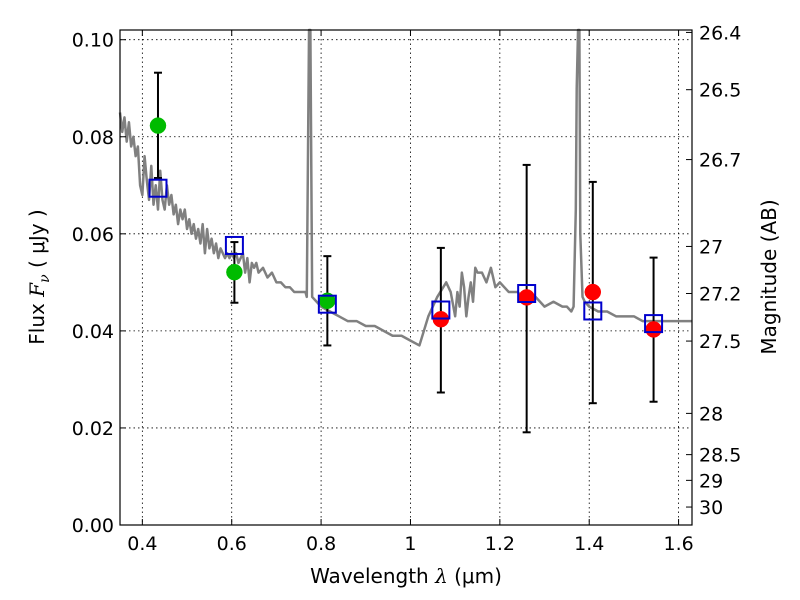 The image size is (800, 600). I want to click on y-tick-label: 0.10, so click(93, 41).